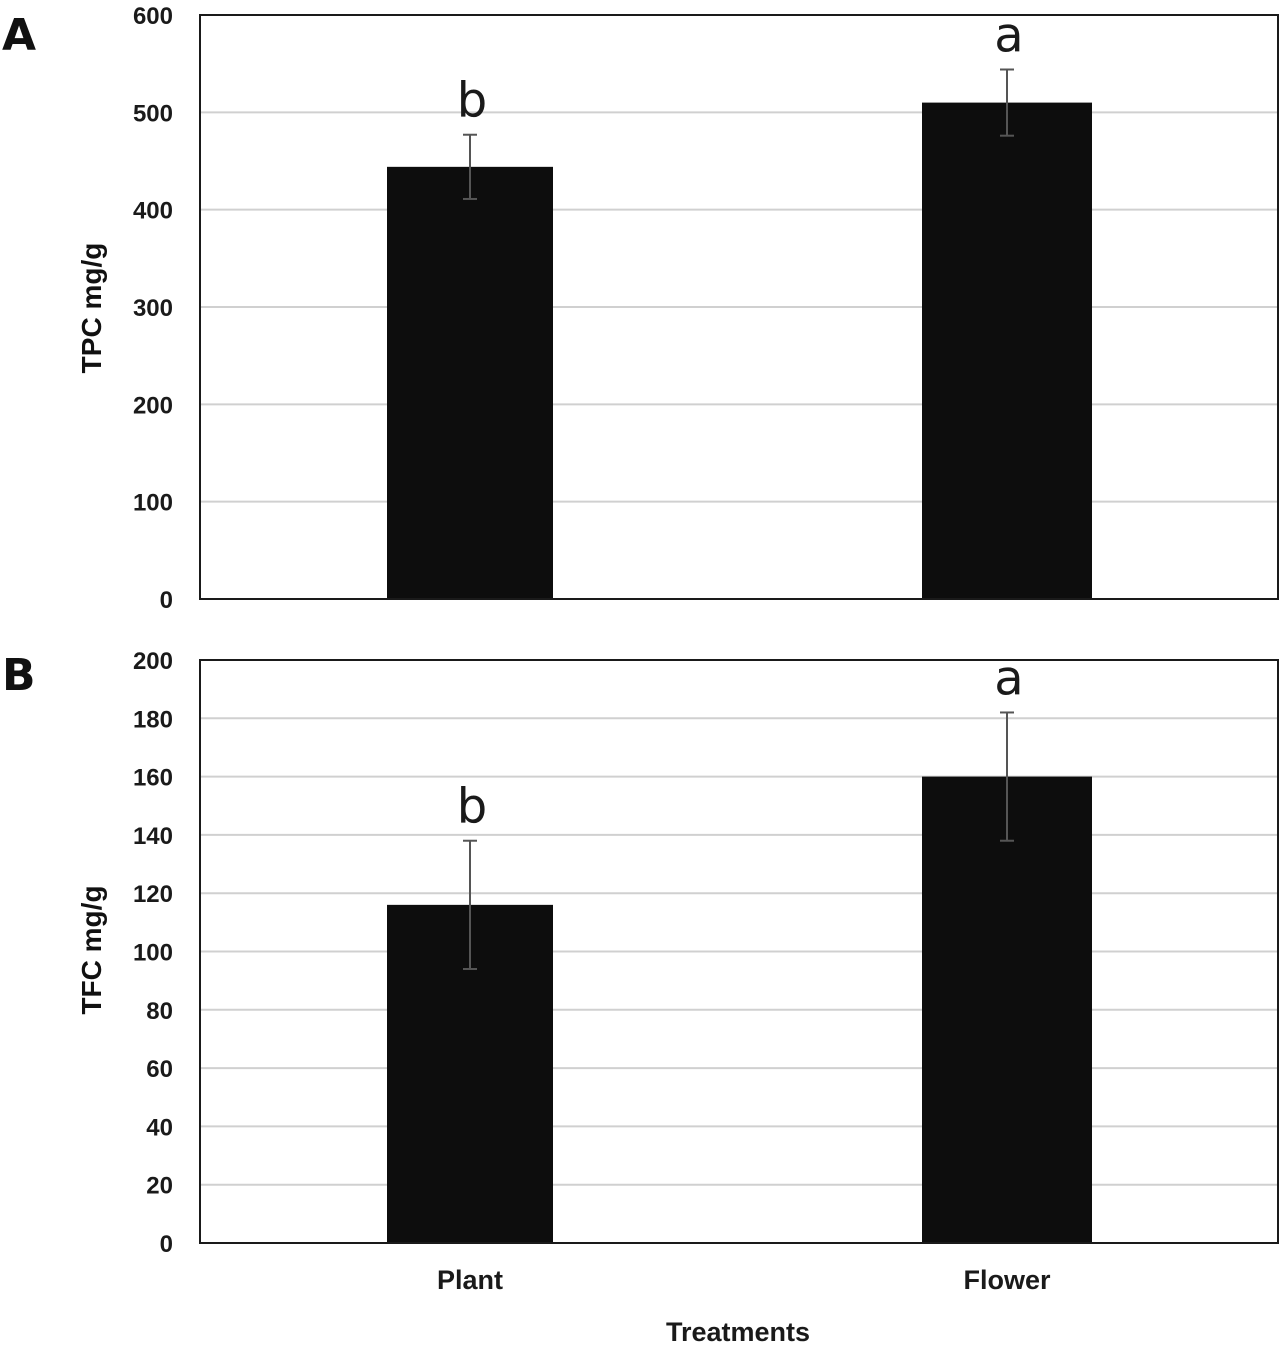 This screenshot has height=1345, width=1280. I want to click on x-axis-title: Treatments, so click(738, 1331).